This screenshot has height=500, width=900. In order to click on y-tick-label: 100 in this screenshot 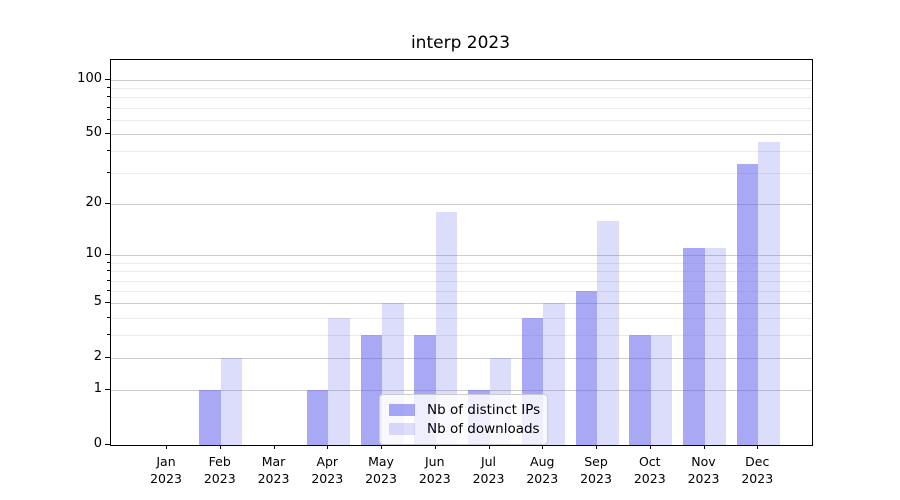, I will do `click(89, 78)`.